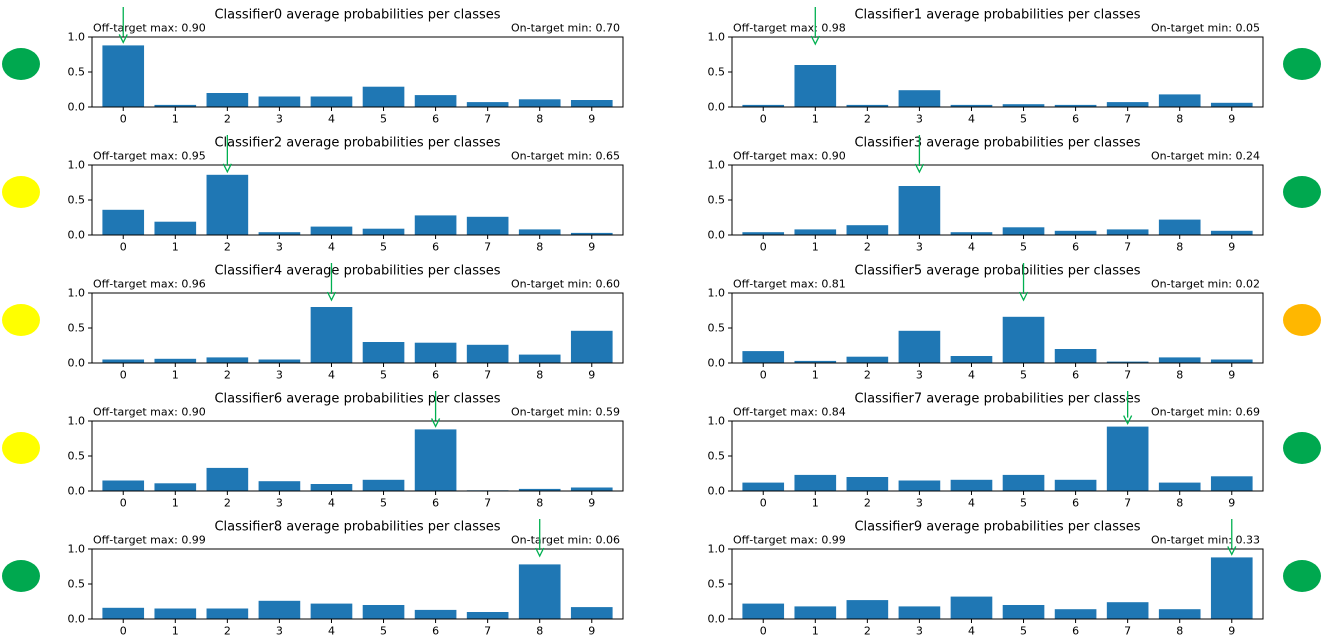 Image resolution: width=1325 pixels, height=641 pixels. What do you see at coordinates (149, 284) in the screenshot?
I see `off-target-max-label: Off-target max: 0.96` at bounding box center [149, 284].